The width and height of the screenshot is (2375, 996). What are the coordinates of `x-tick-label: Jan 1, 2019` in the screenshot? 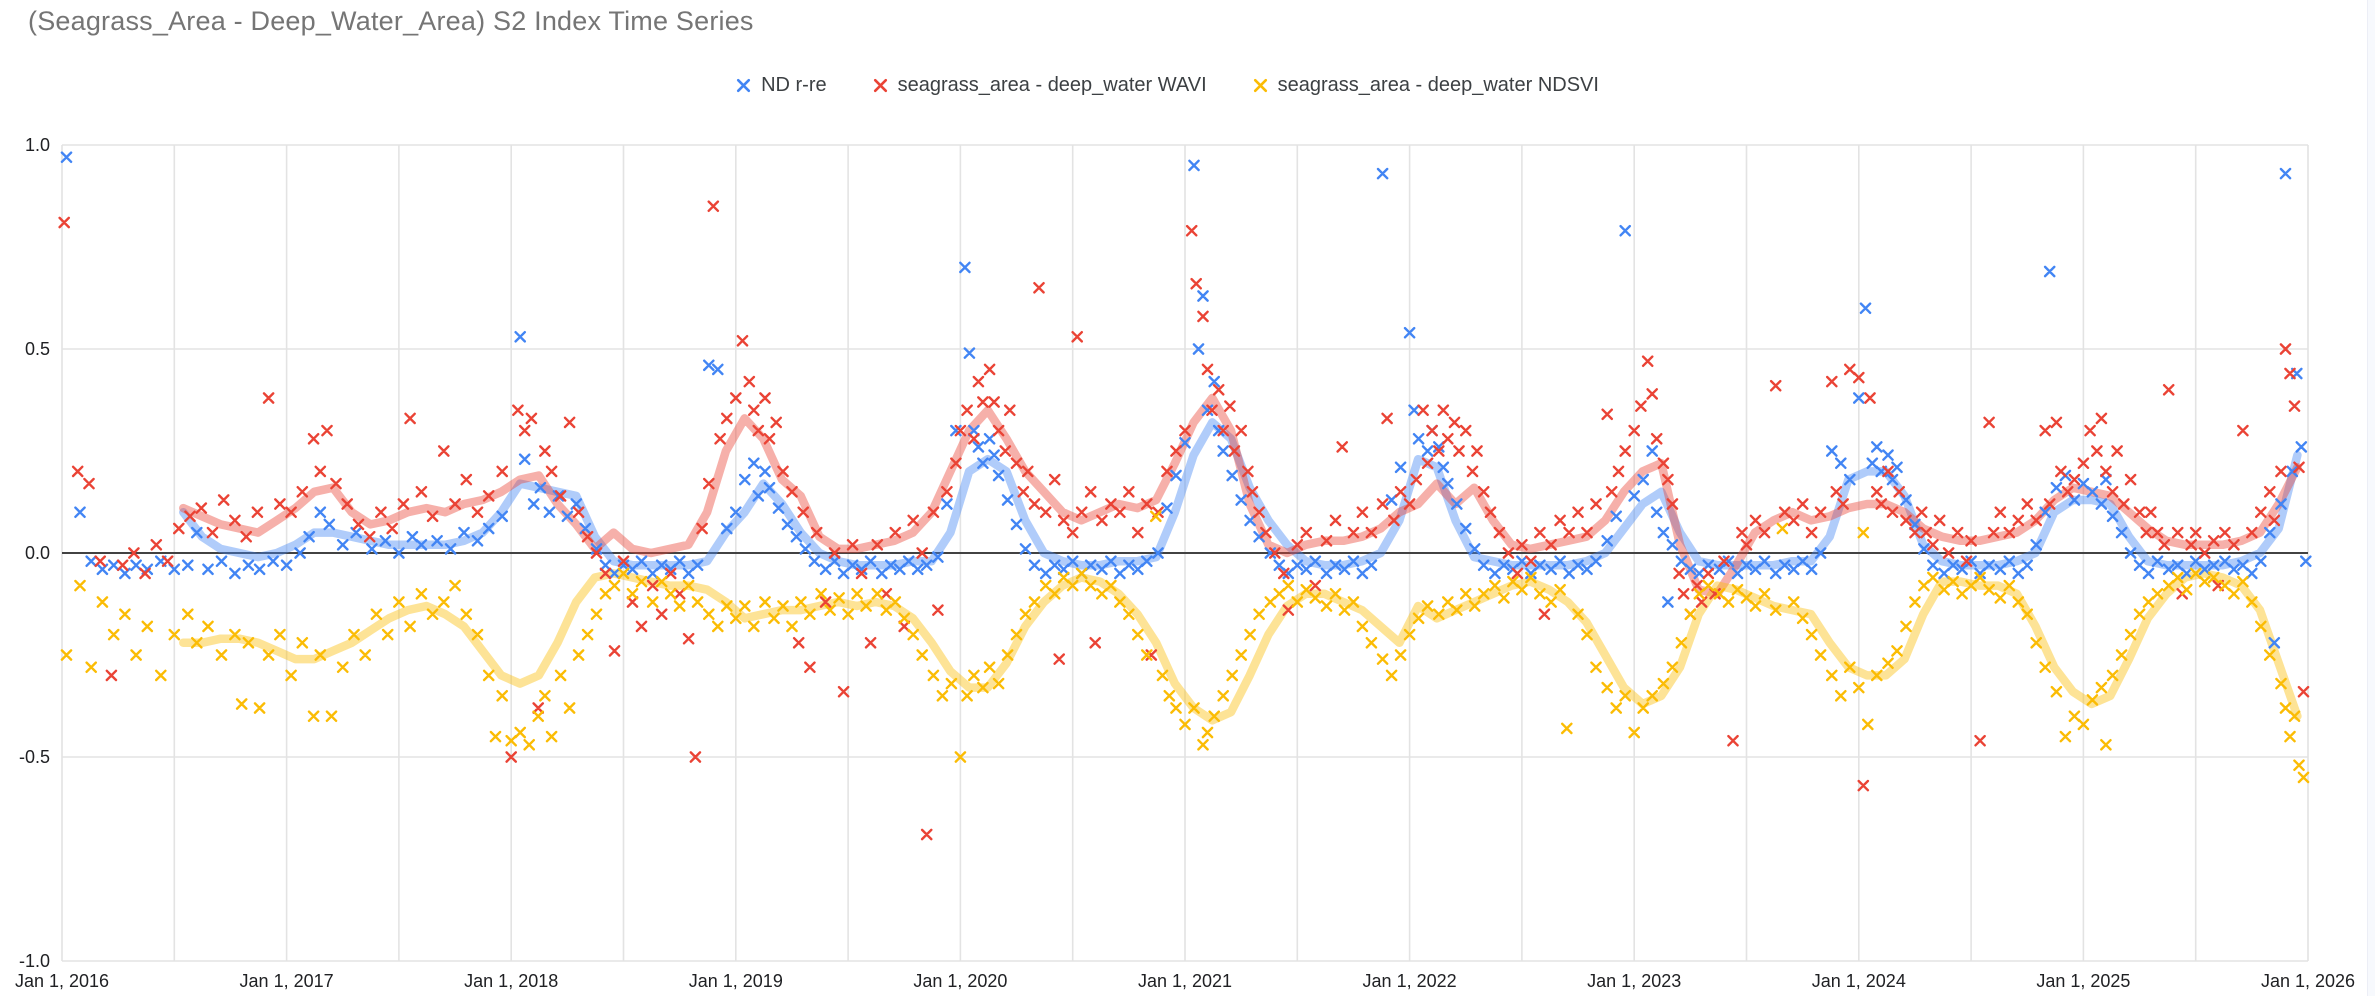 It's located at (736, 981).